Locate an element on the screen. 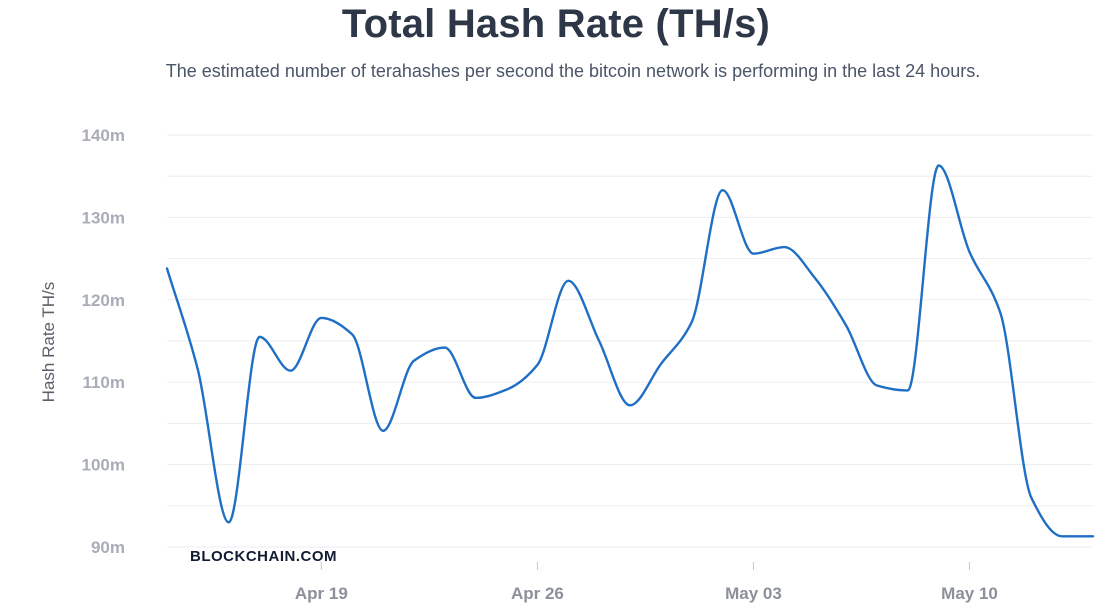  x-tick-label: Apr 19 is located at coordinates (321, 593).